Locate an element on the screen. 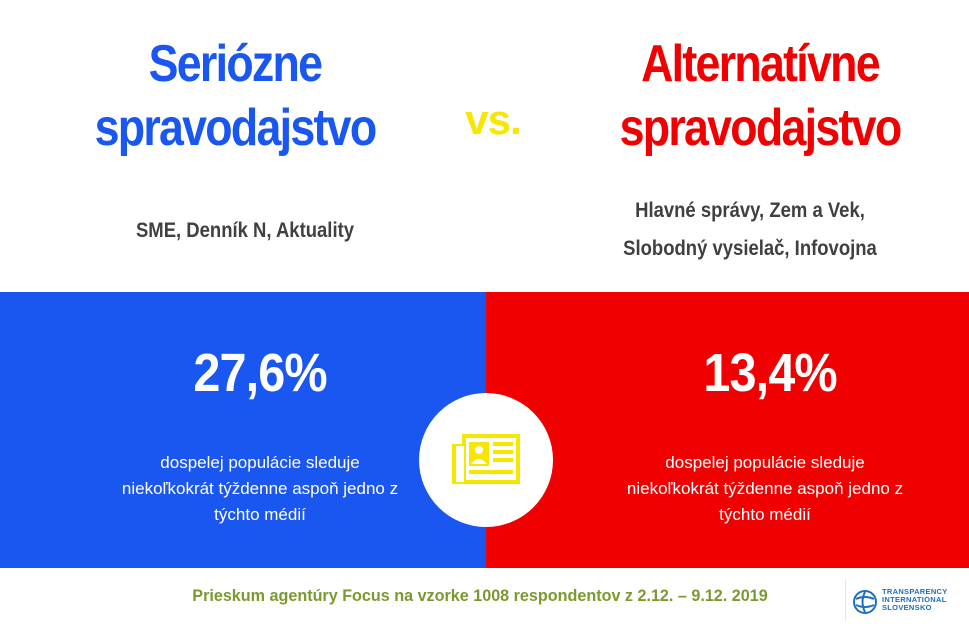 This screenshot has width=969, height=628. right-desc-line2: niekoľkokrát týždenne aspoň jedno z is located at coordinates (765, 488).